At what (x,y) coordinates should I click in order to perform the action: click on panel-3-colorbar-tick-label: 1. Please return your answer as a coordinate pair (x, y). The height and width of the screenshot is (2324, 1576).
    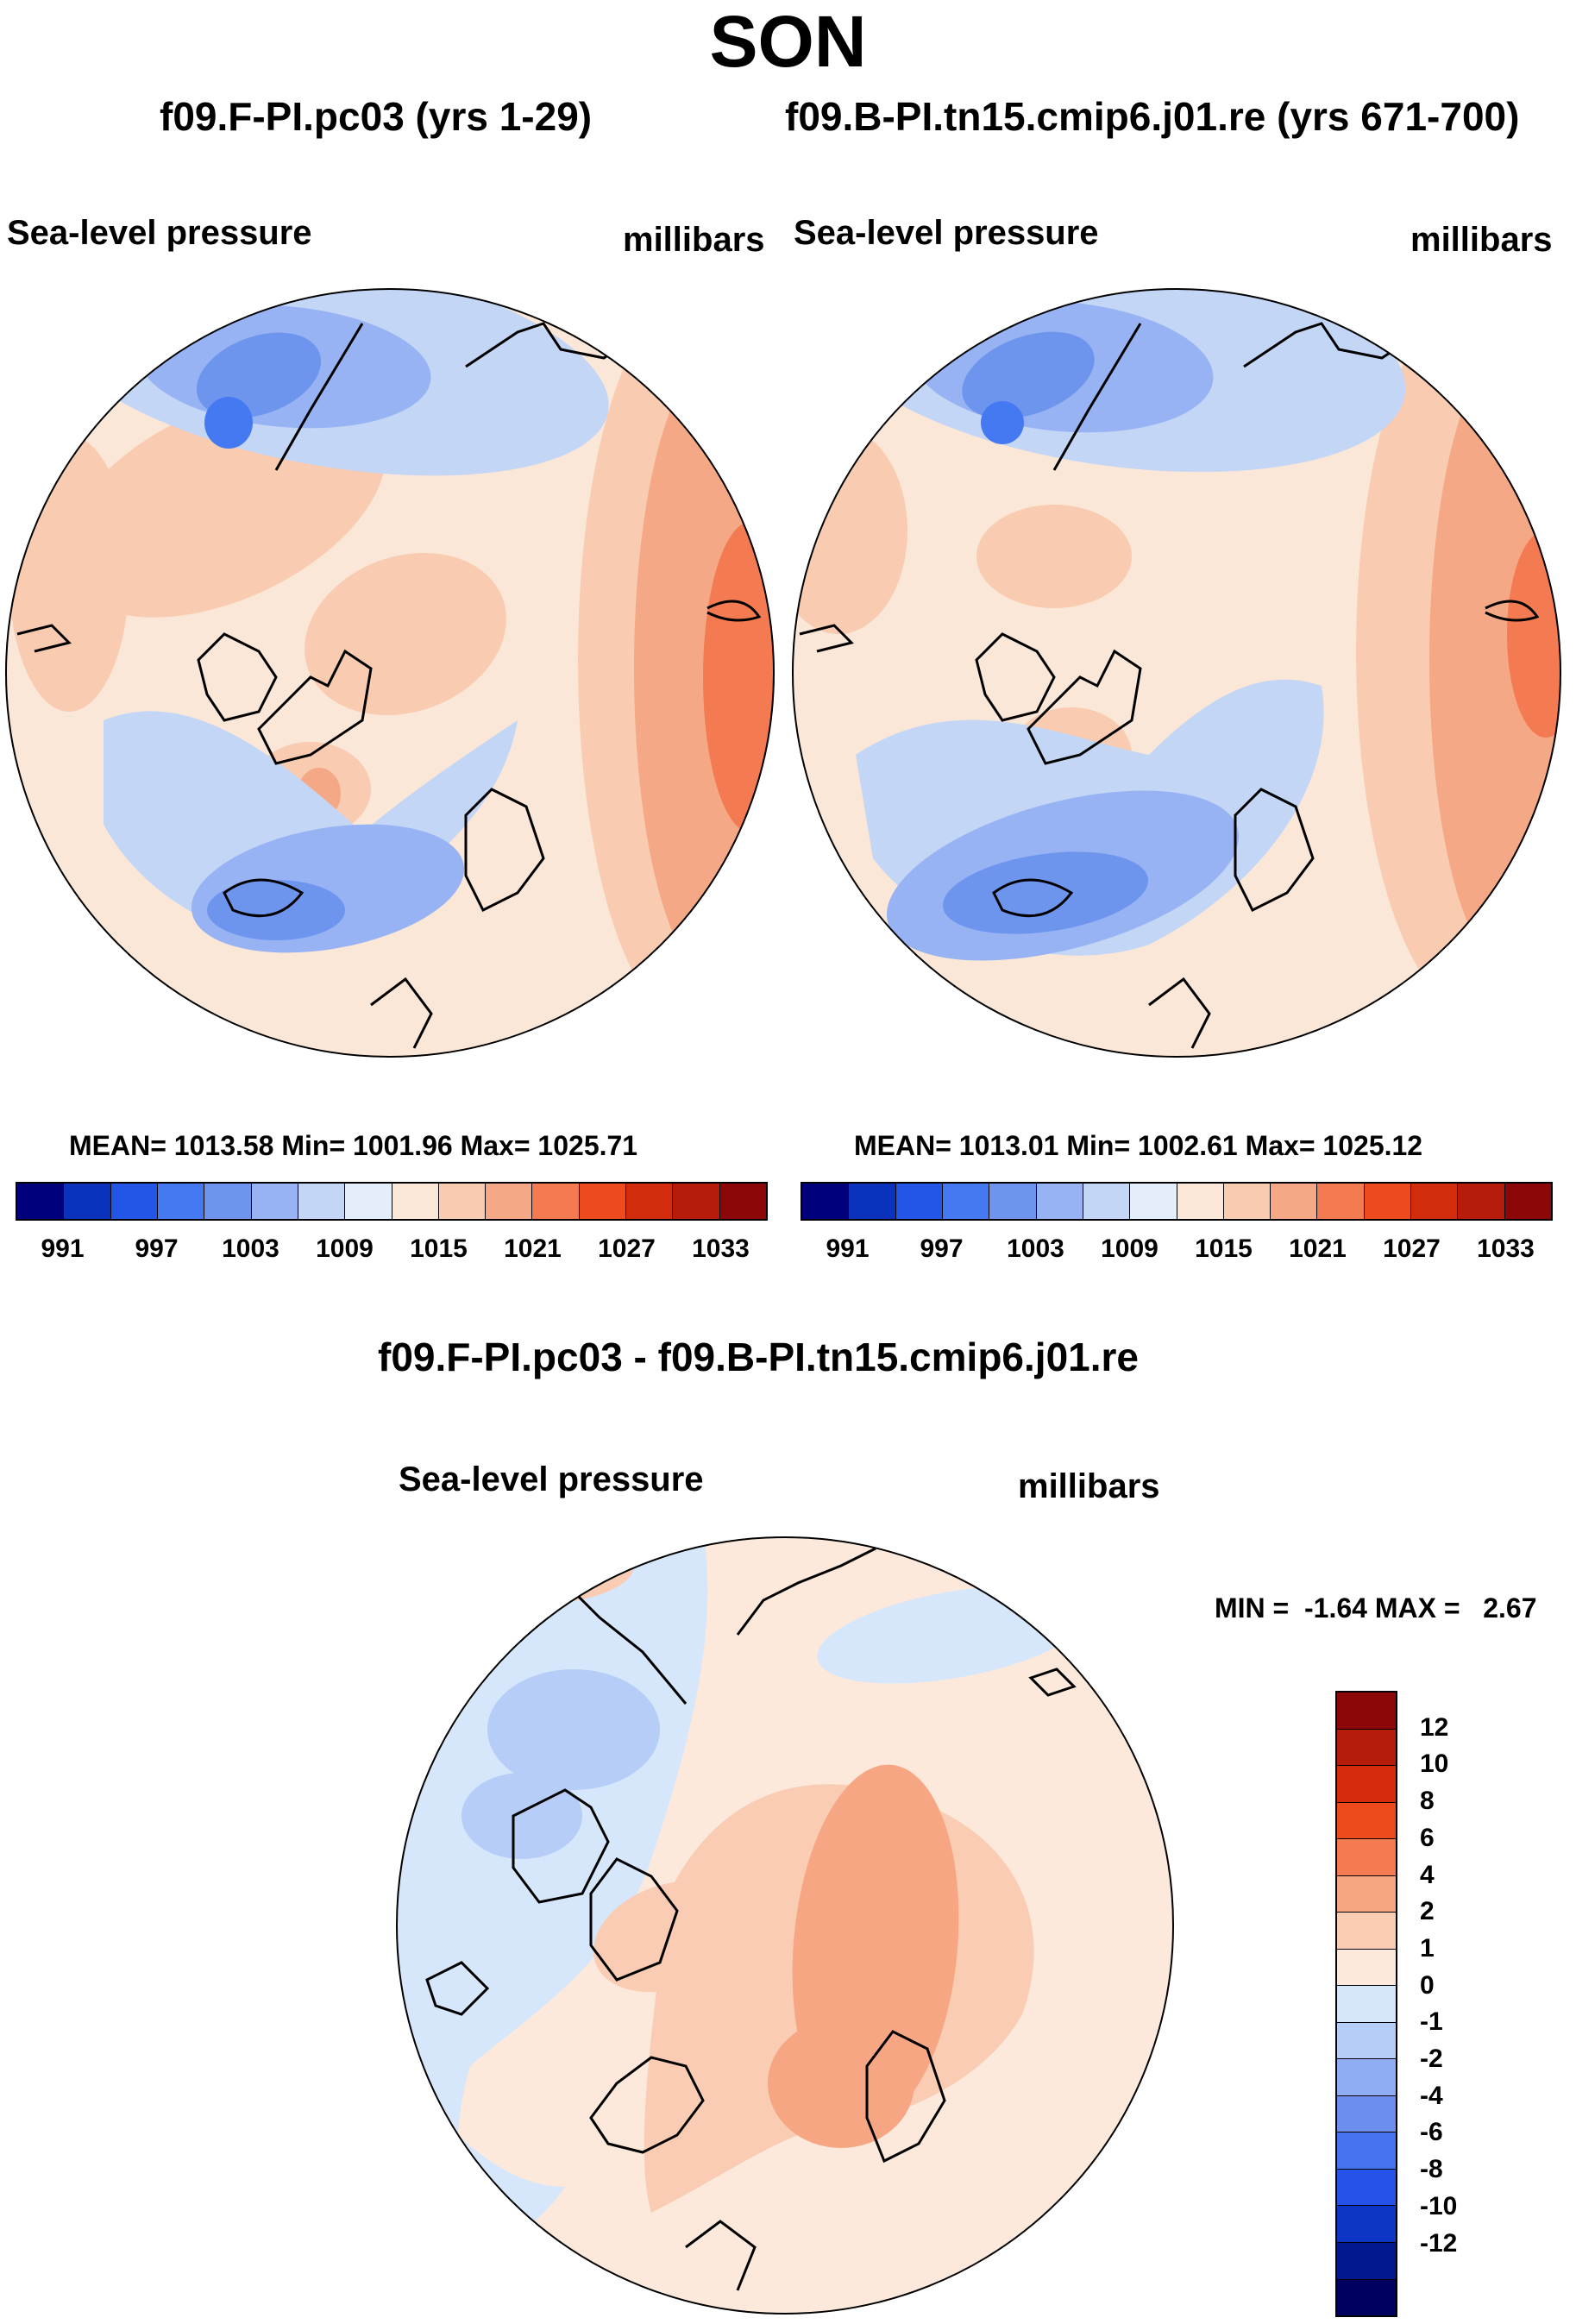
    Looking at the image, I should click on (1427, 1948).